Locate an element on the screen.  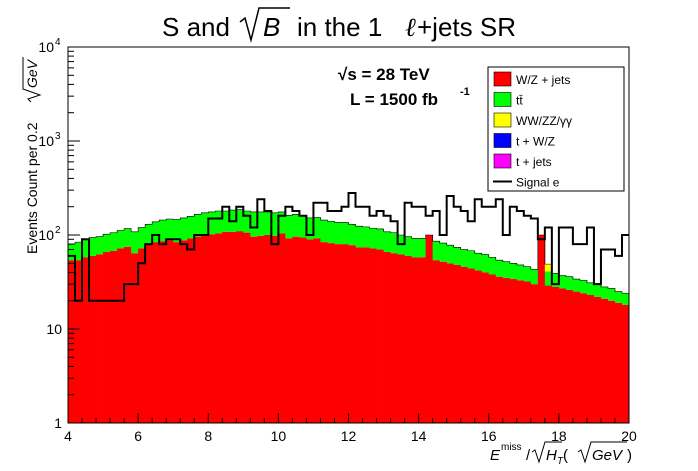
bar-tt--13 is located at coordinates (163, 231).